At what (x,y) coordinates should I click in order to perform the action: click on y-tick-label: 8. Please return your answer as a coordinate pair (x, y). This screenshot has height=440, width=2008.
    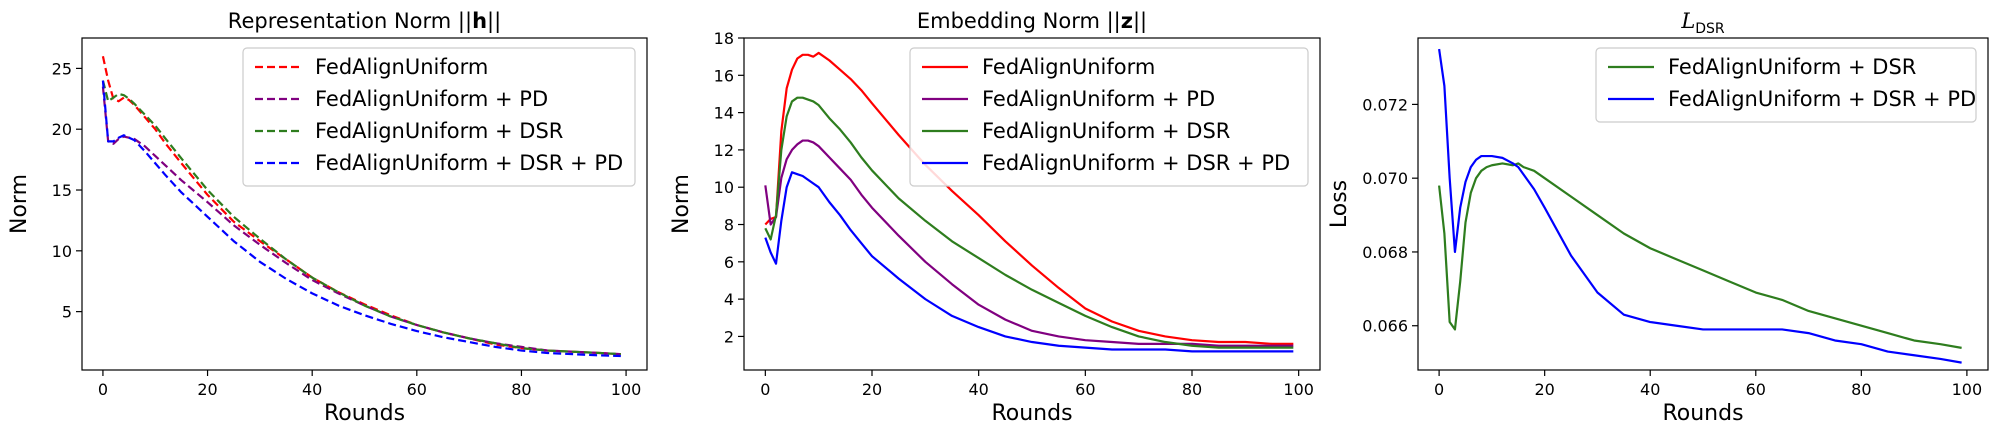
    Looking at the image, I should click on (729, 225).